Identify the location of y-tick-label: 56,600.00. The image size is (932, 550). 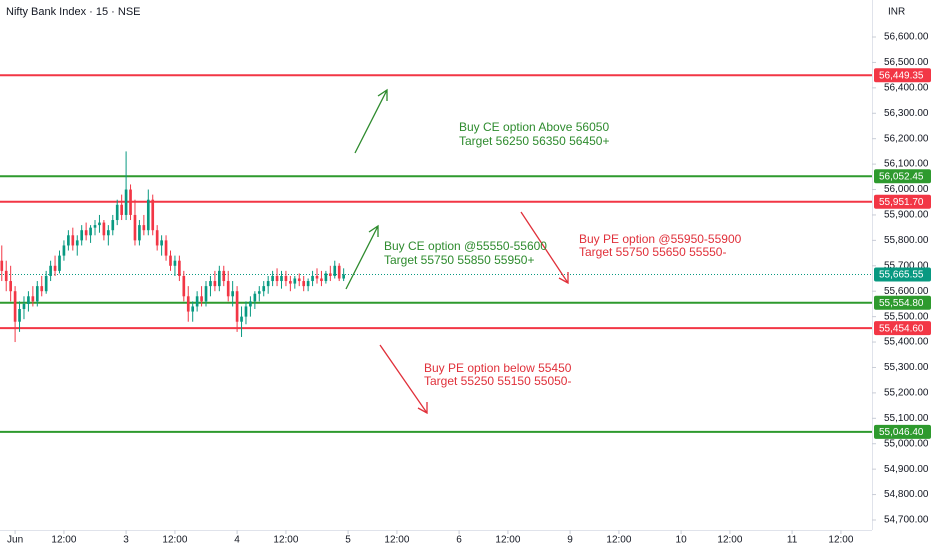
(906, 37).